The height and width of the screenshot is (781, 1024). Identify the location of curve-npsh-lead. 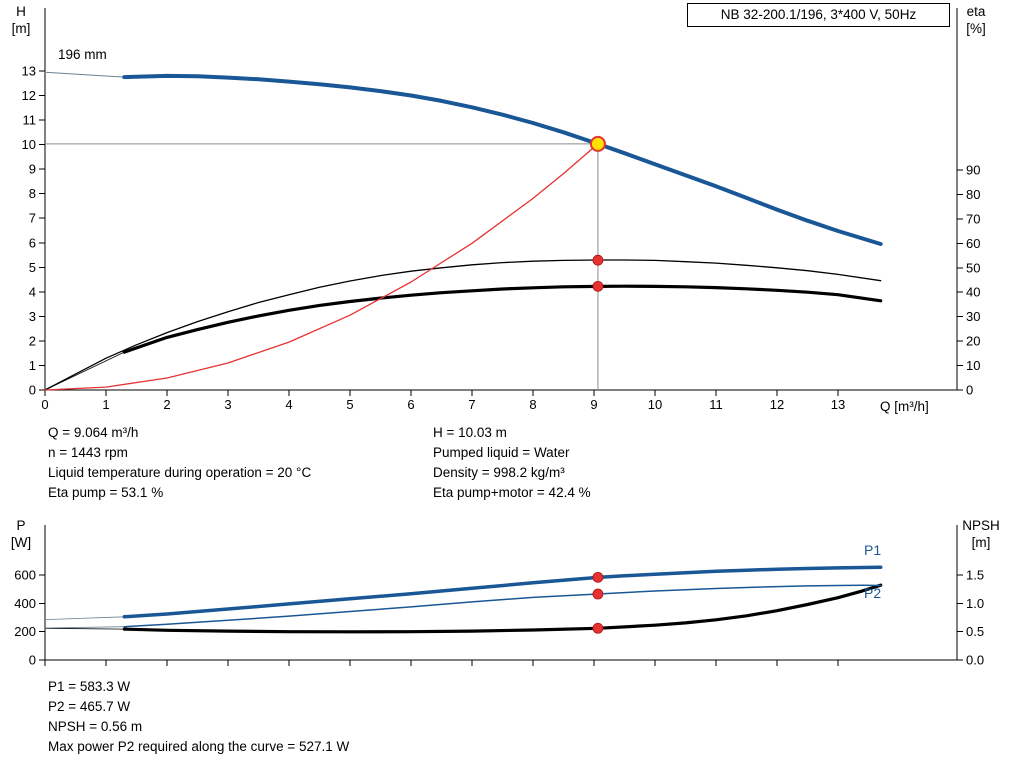
(84, 628).